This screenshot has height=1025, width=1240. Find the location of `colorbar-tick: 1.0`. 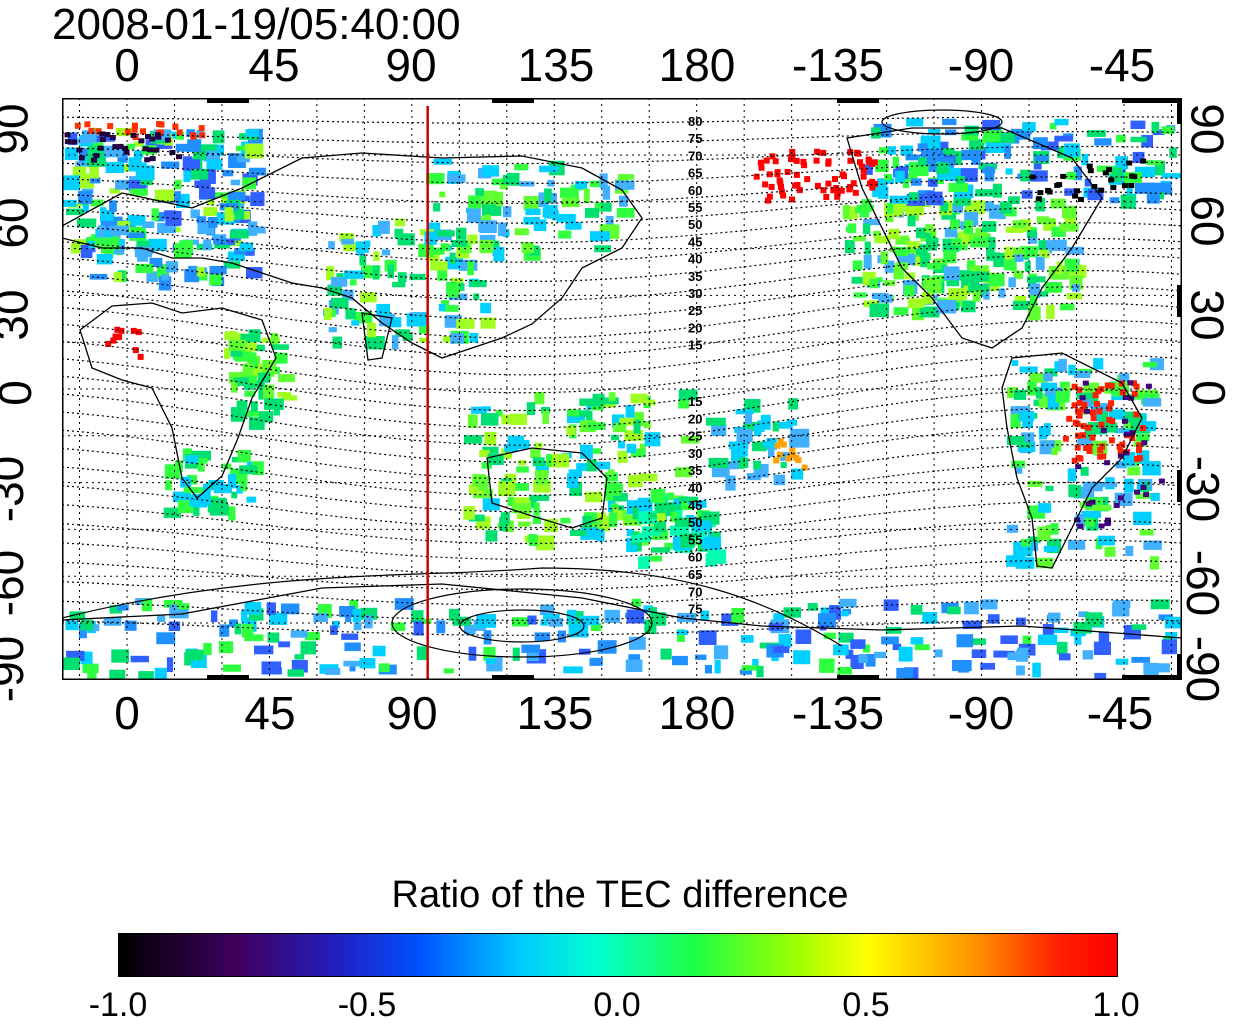

colorbar-tick: 1.0 is located at coordinates (1116, 1005).